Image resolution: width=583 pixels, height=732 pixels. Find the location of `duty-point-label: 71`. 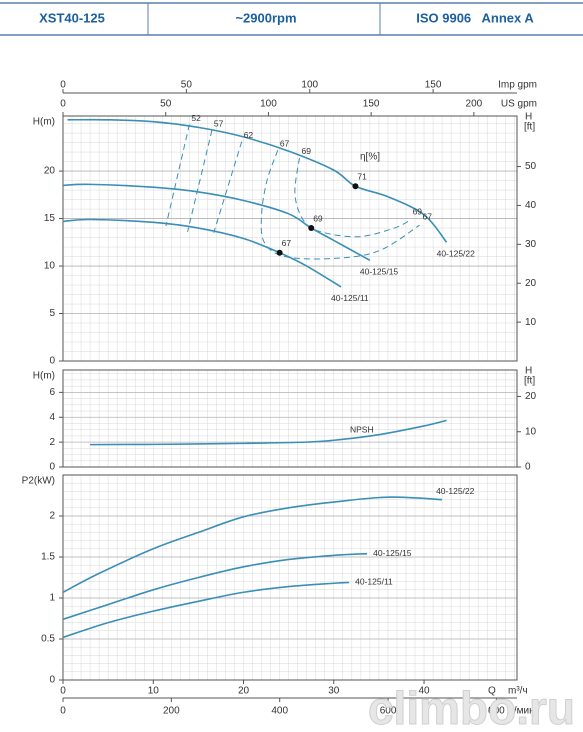

duty-point-label: 71 is located at coordinates (362, 177).